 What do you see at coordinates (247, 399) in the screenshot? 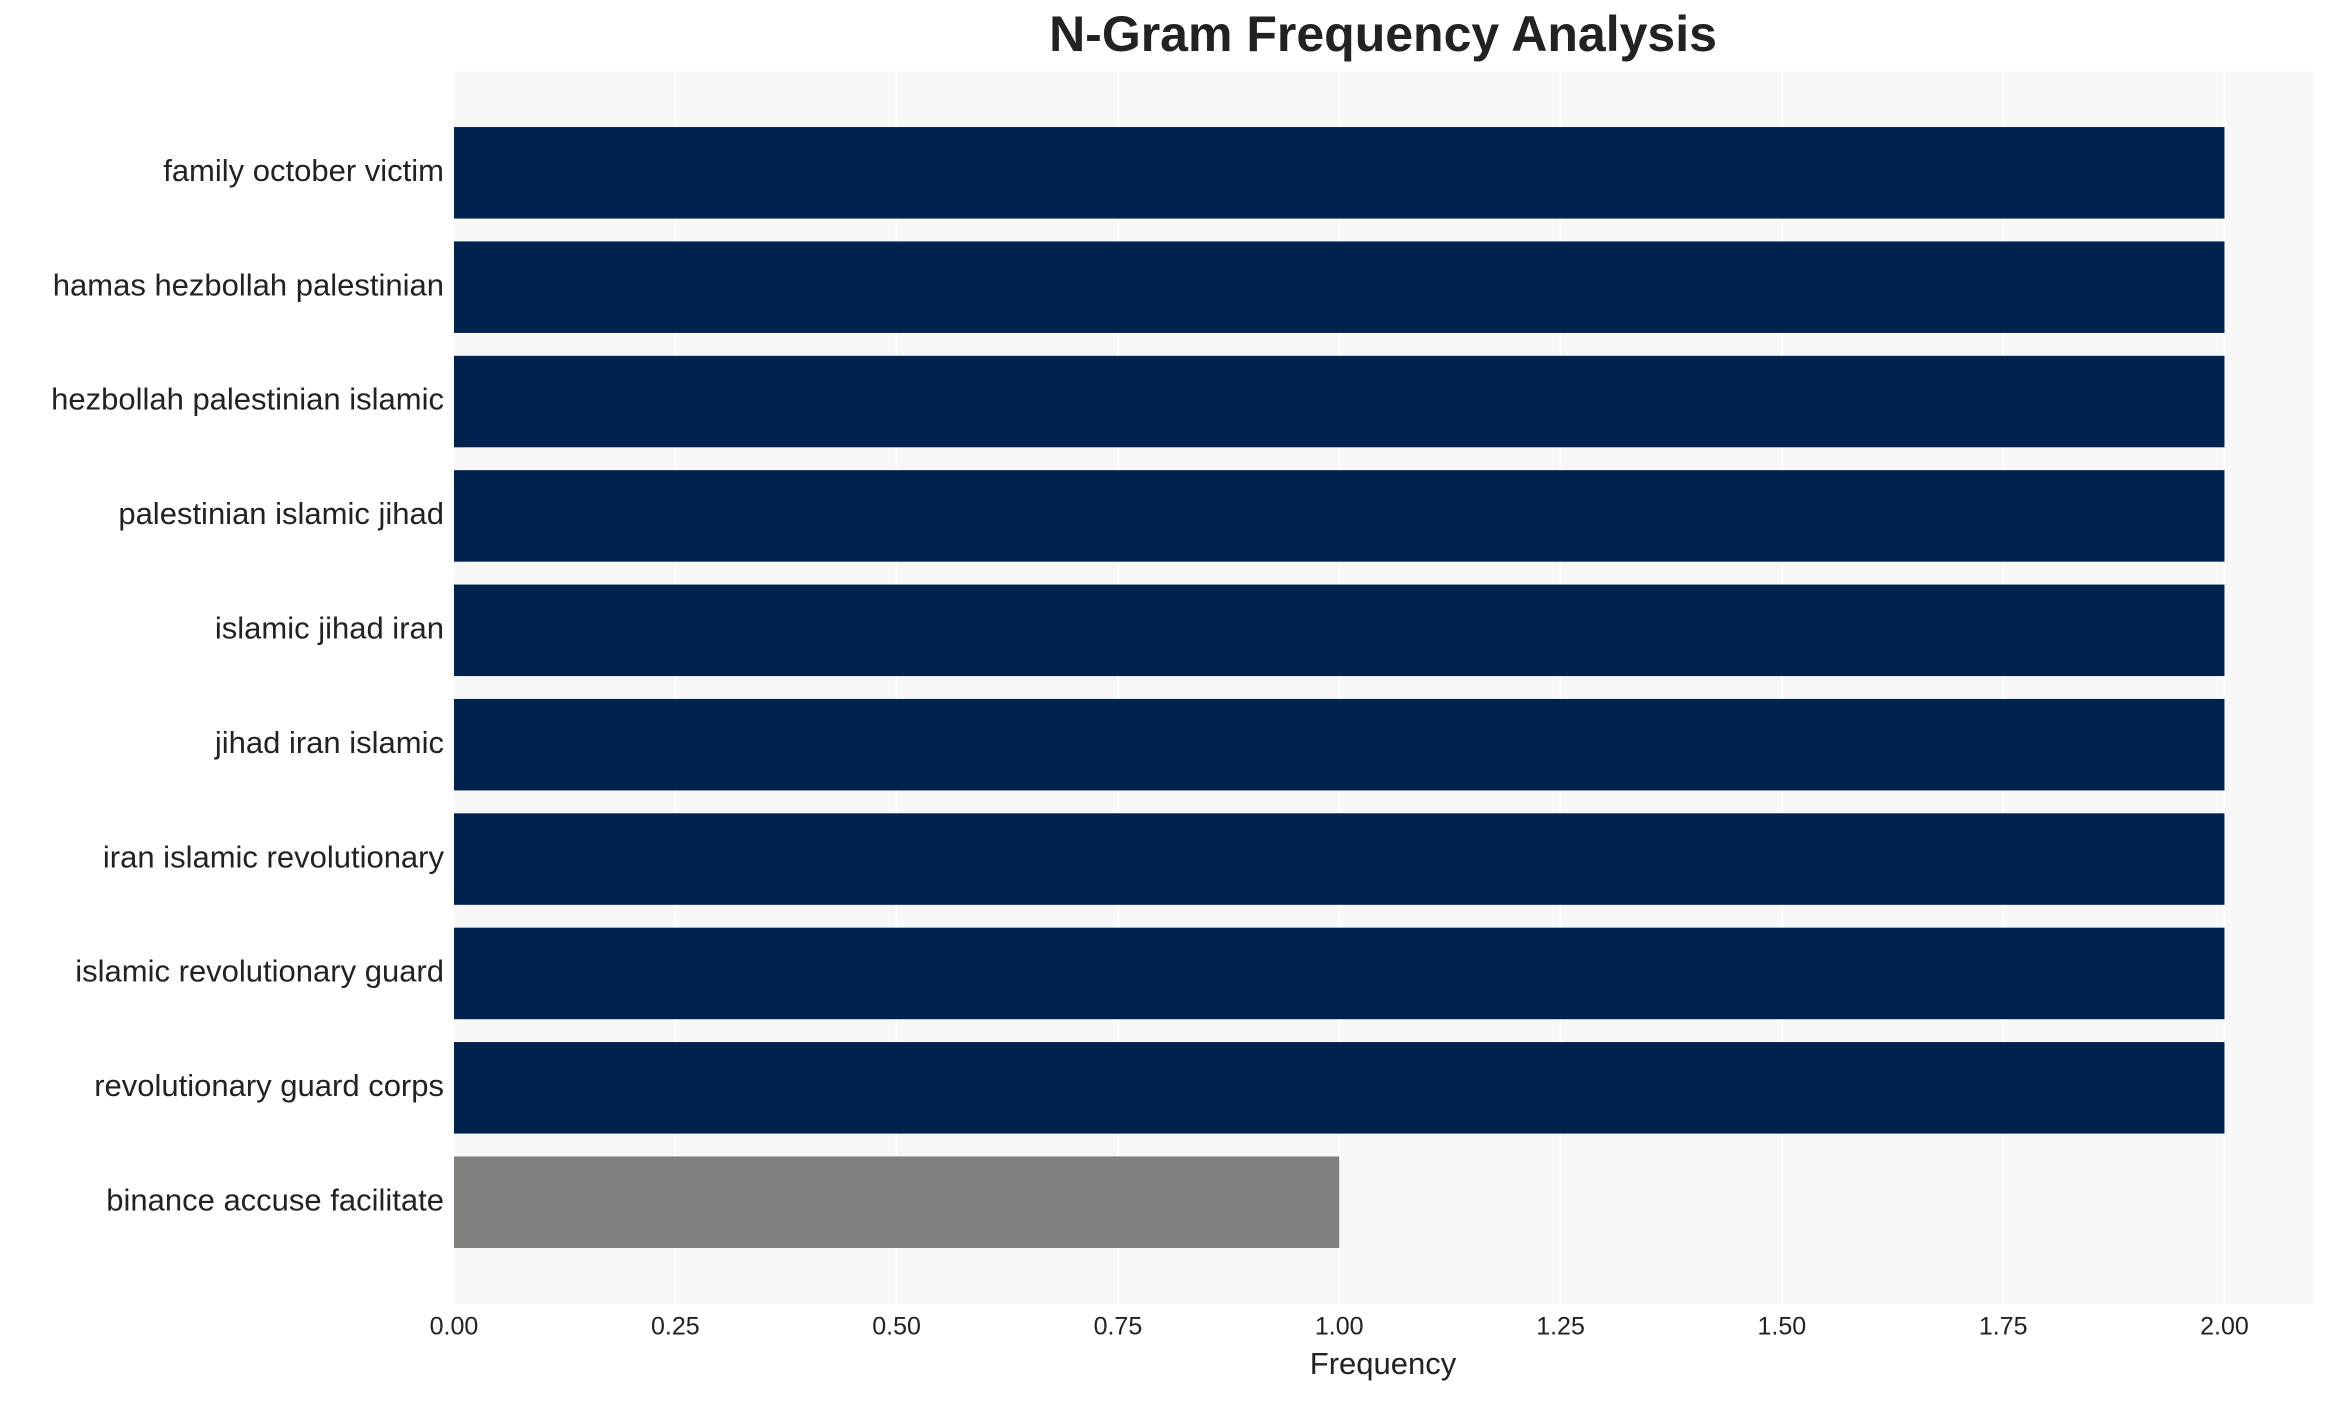
I see `y-tick-label: hezbollah palestinian islamic` at bounding box center [247, 399].